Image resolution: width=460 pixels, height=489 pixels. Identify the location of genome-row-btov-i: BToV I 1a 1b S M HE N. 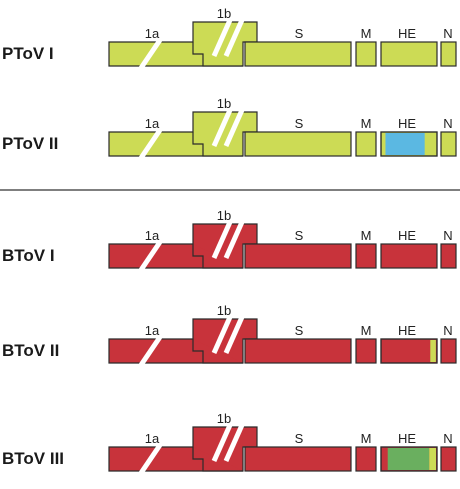
(229, 240).